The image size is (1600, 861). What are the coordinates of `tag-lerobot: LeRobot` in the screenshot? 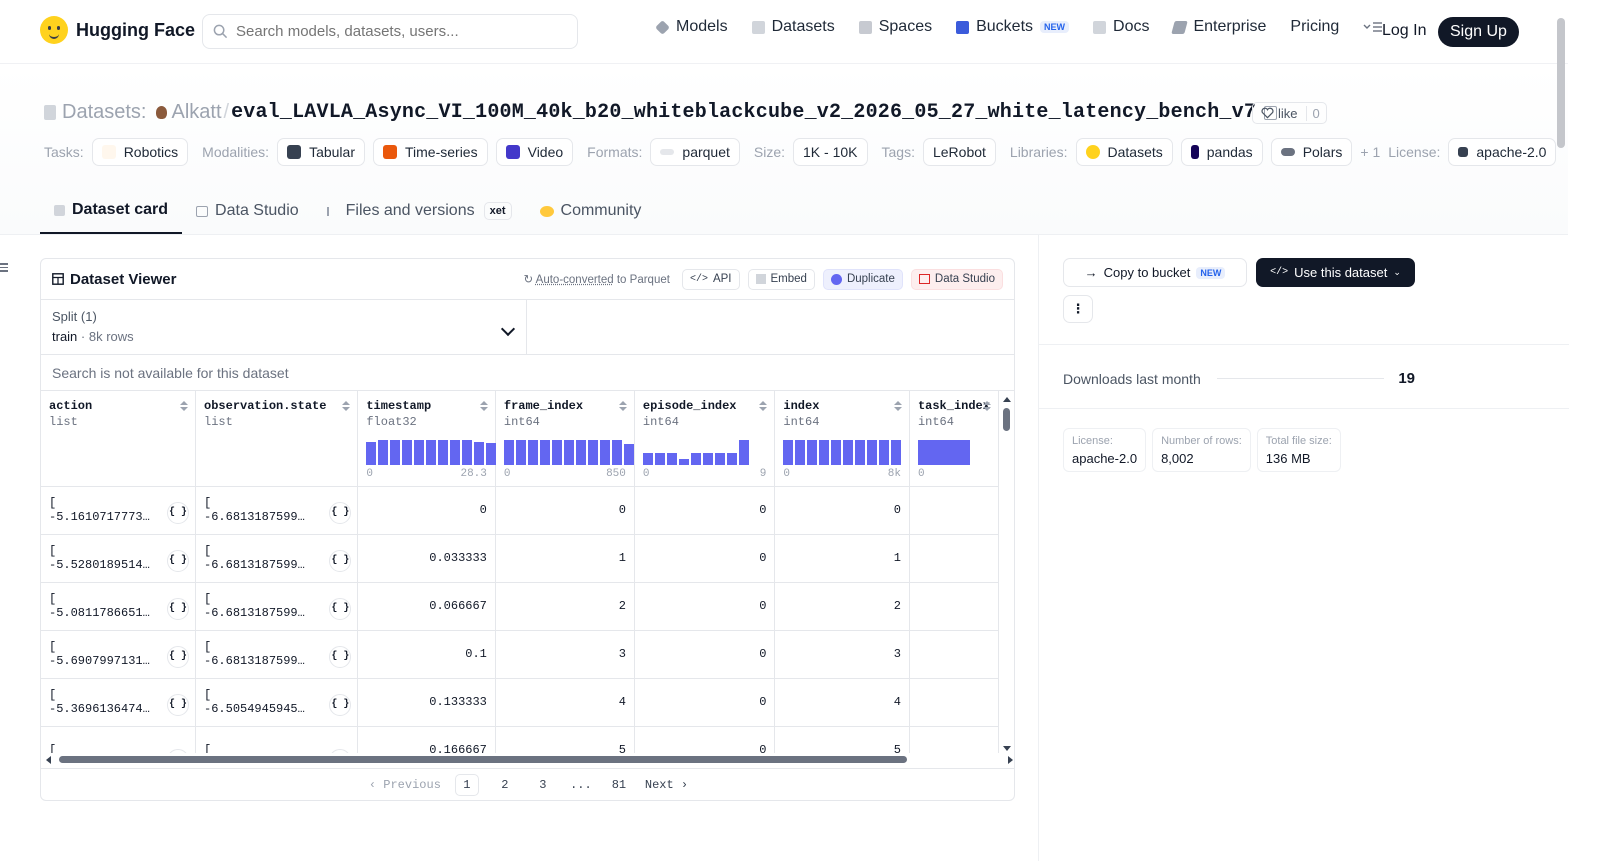 It's located at (959, 152).